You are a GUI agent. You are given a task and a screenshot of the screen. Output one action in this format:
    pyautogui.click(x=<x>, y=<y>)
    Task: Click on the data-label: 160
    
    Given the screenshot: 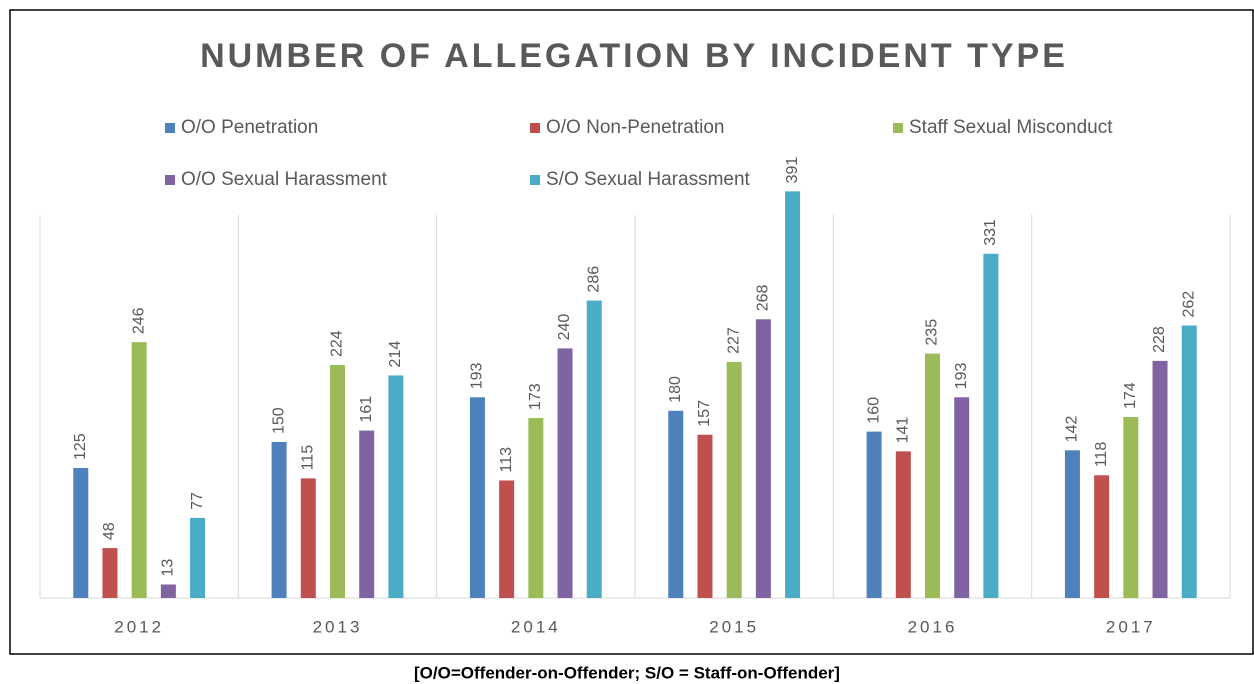 What is the action you would take?
    pyautogui.click(x=873, y=410)
    